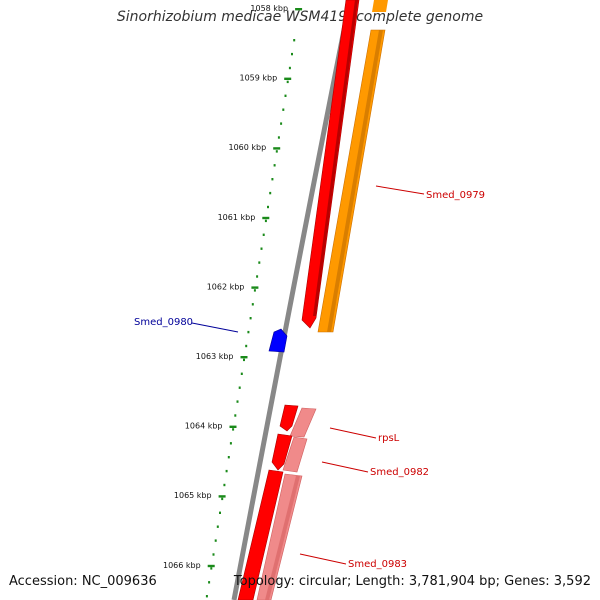  Describe the element at coordinates (389, 438) in the screenshot. I see `label-rpsl: rpsL` at that location.